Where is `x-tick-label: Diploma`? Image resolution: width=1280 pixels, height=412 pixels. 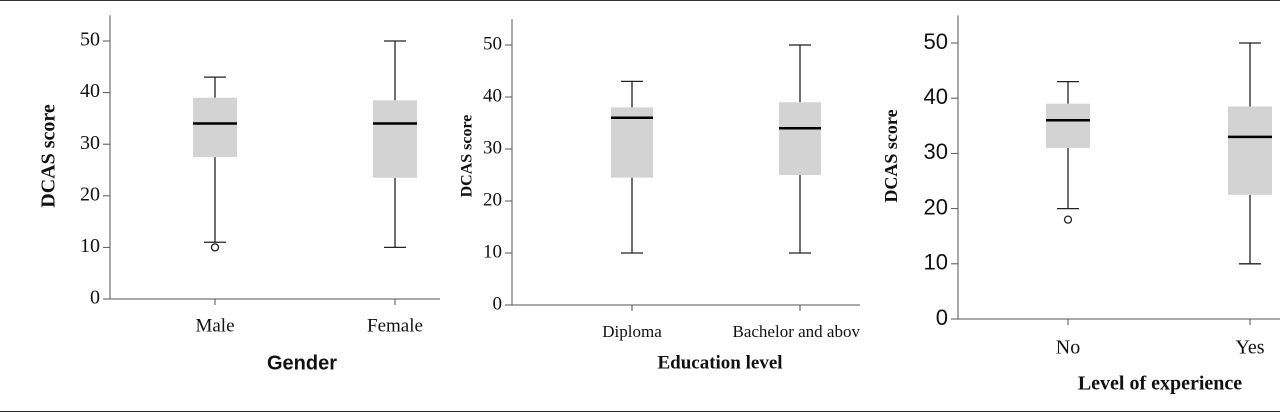
x-tick-label: Diploma is located at coordinates (632, 331).